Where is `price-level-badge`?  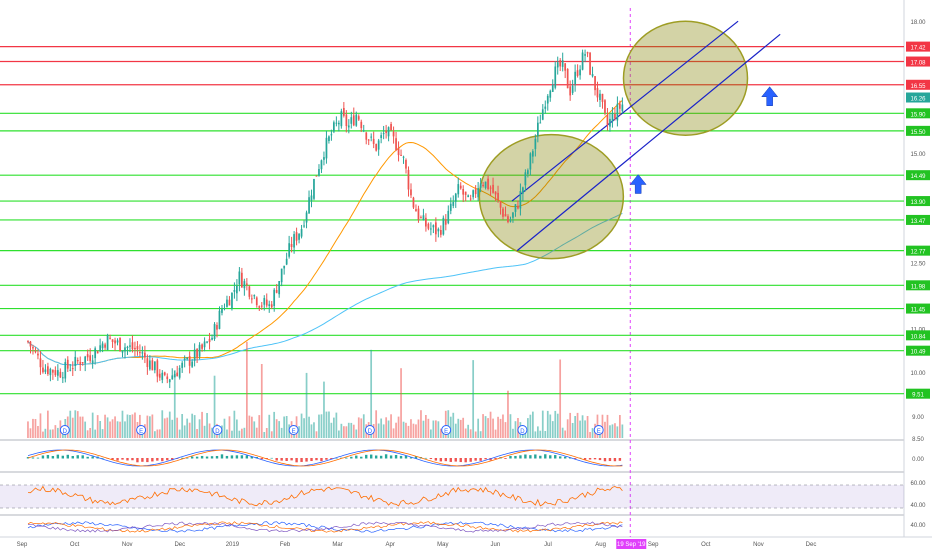 price-level-badge is located at coordinates (918, 250).